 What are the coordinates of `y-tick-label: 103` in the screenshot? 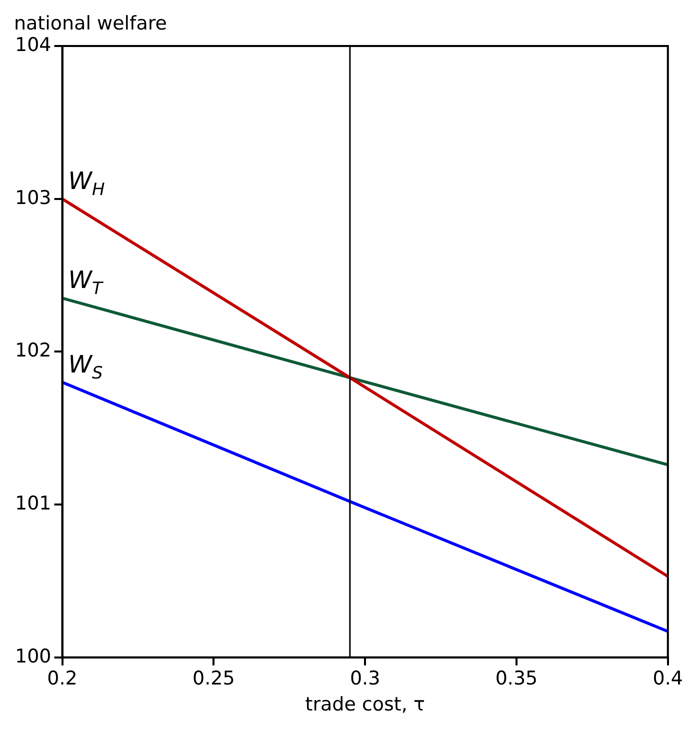 It's located at (33, 197).